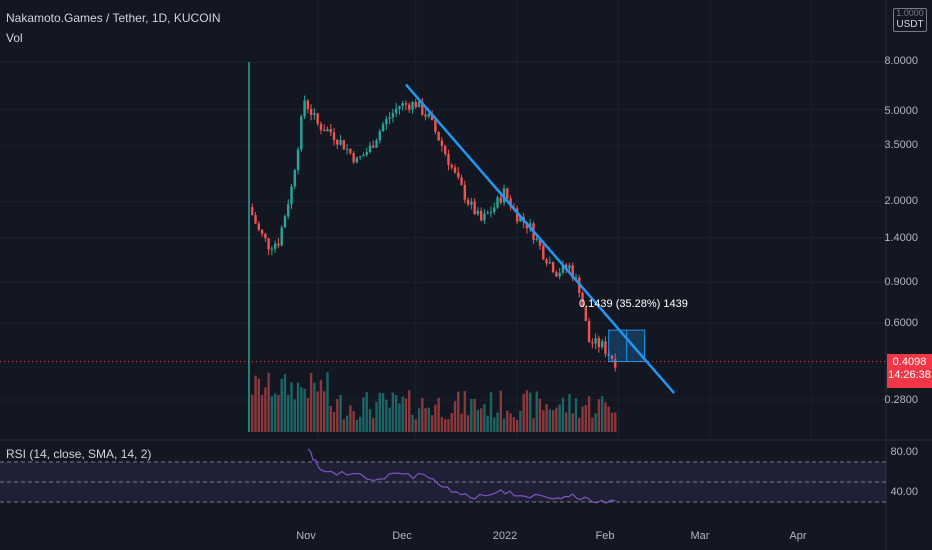 The height and width of the screenshot is (550, 932). I want to click on x-tick-label: Dec, so click(402, 536).